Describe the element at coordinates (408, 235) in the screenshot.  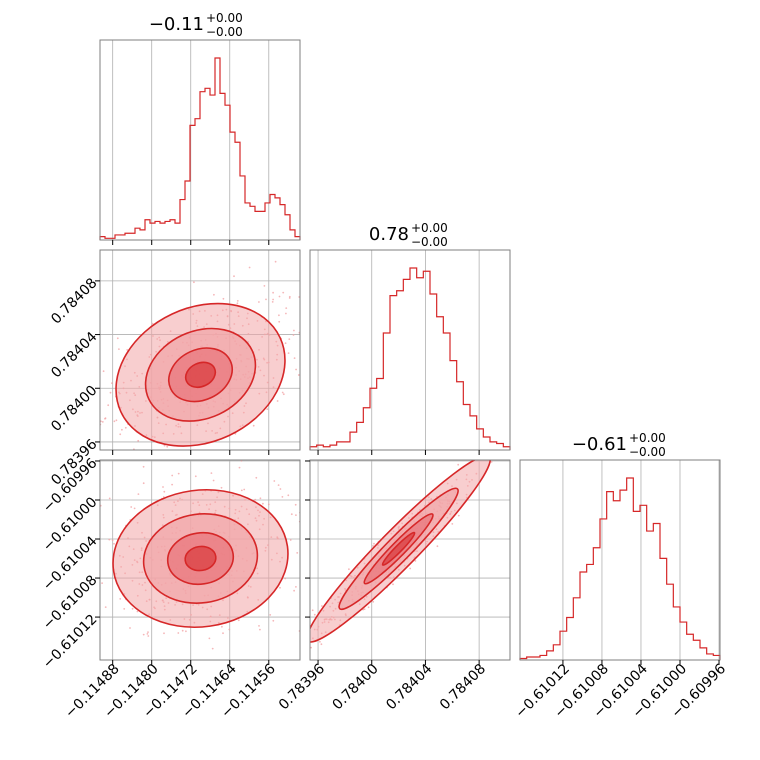
I see `title-param-2: 0.78 +0.00 −0.00` at that location.